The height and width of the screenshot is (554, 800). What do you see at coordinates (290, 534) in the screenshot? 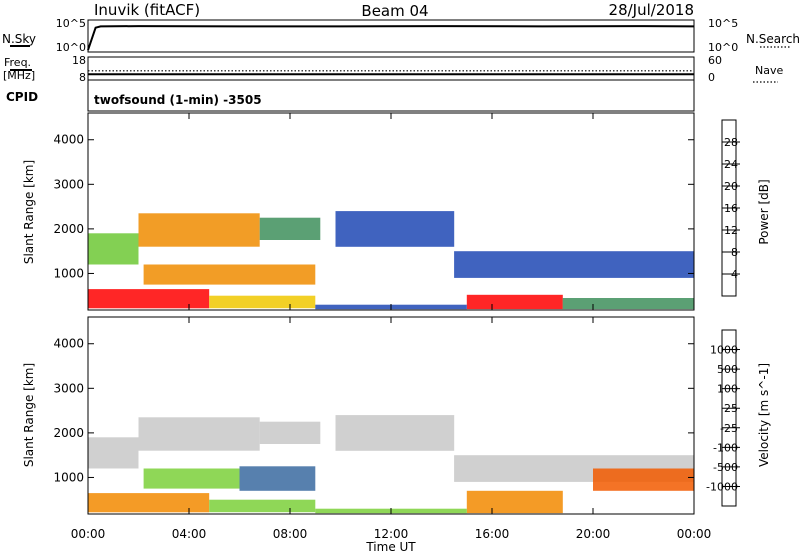
I see `time-tick-label: 08:00` at bounding box center [290, 534].